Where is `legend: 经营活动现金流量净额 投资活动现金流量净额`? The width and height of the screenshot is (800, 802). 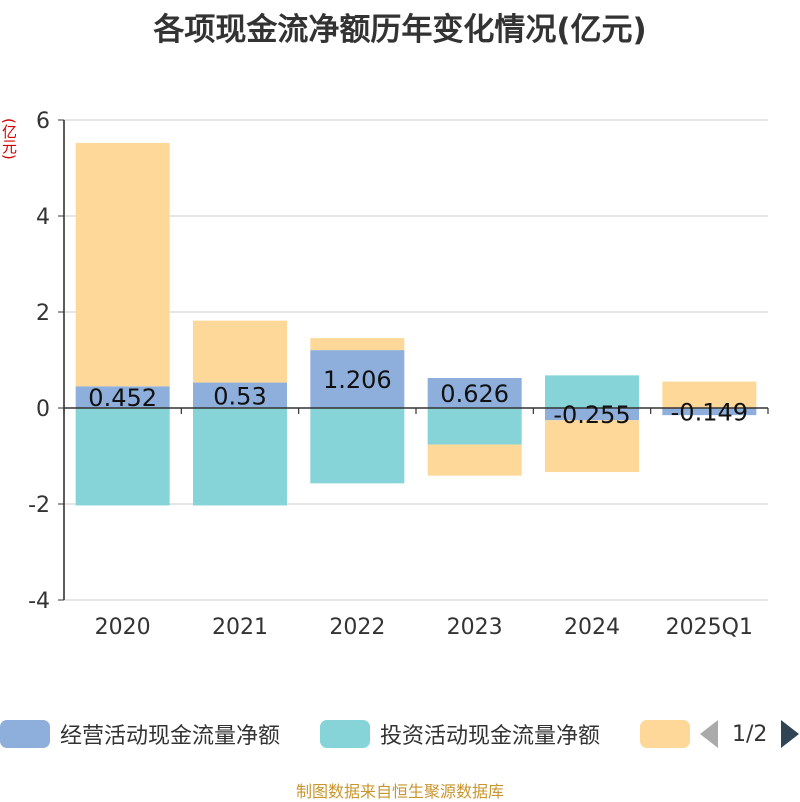 legend: 经营活动现金流量净额 投资活动现金流量净额 is located at coordinates (400, 734).